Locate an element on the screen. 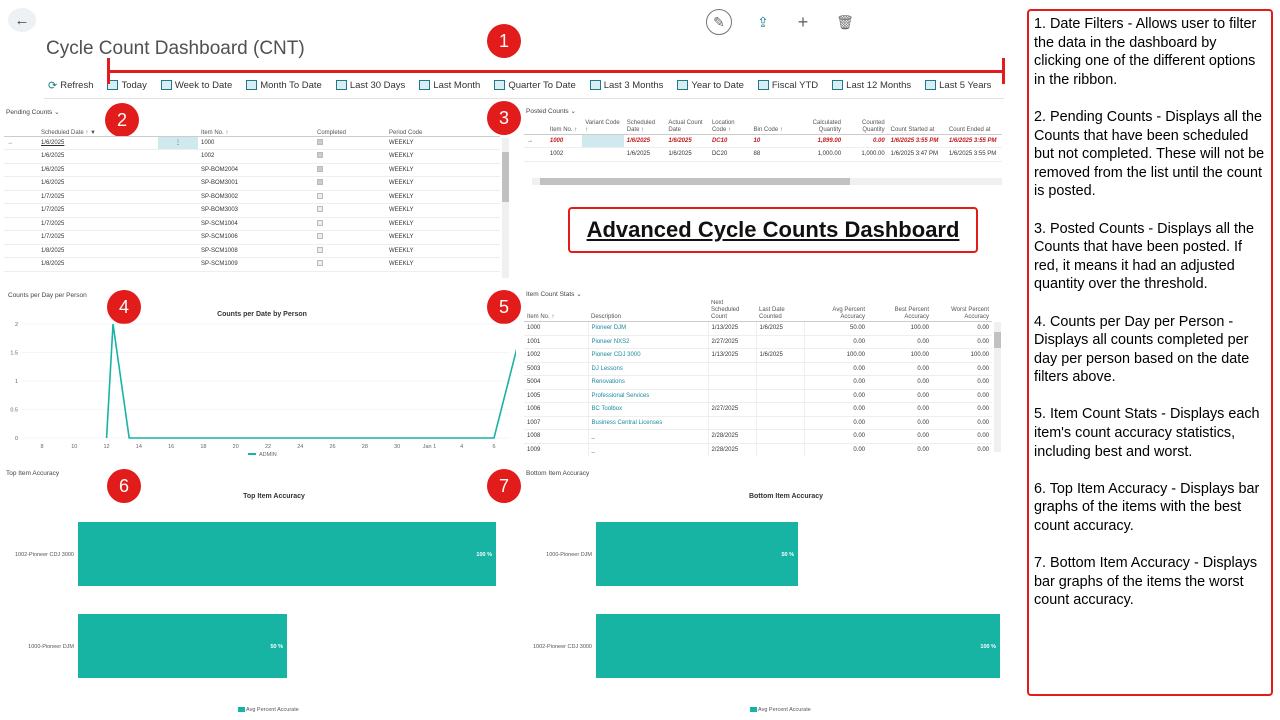 This screenshot has height=720, width=1280. table-row: 1009 _ 2/28/2025 0.00 0.00 0.00 is located at coordinates (758, 449).